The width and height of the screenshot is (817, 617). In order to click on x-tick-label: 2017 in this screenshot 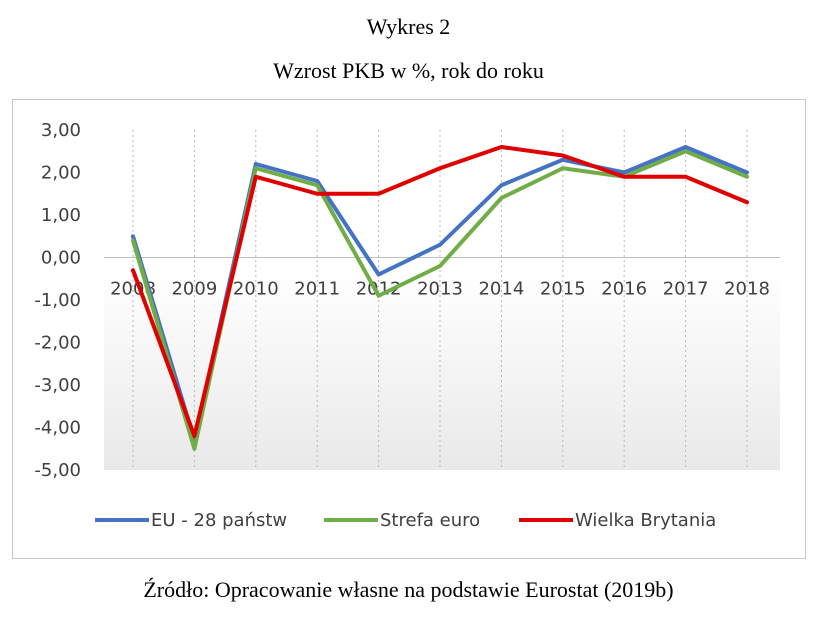, I will do `click(686, 289)`.